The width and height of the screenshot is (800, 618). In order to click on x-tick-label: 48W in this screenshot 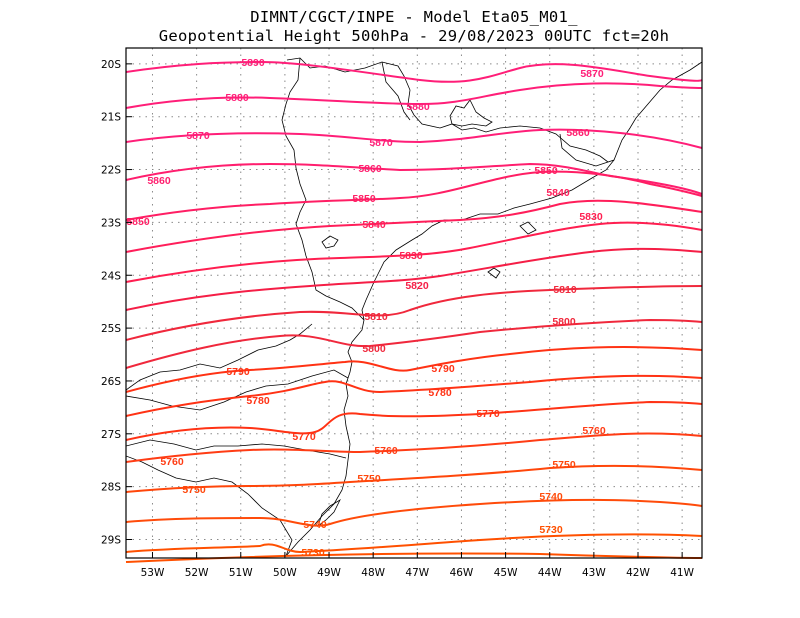, I will do `click(373, 573)`.